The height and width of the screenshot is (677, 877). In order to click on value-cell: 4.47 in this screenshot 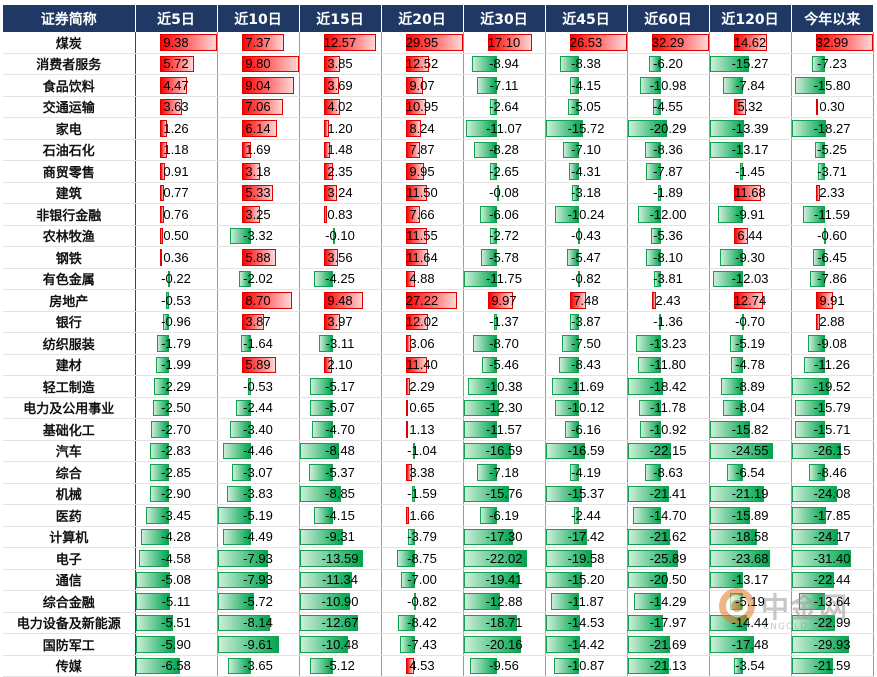, I will do `click(176, 85)`.